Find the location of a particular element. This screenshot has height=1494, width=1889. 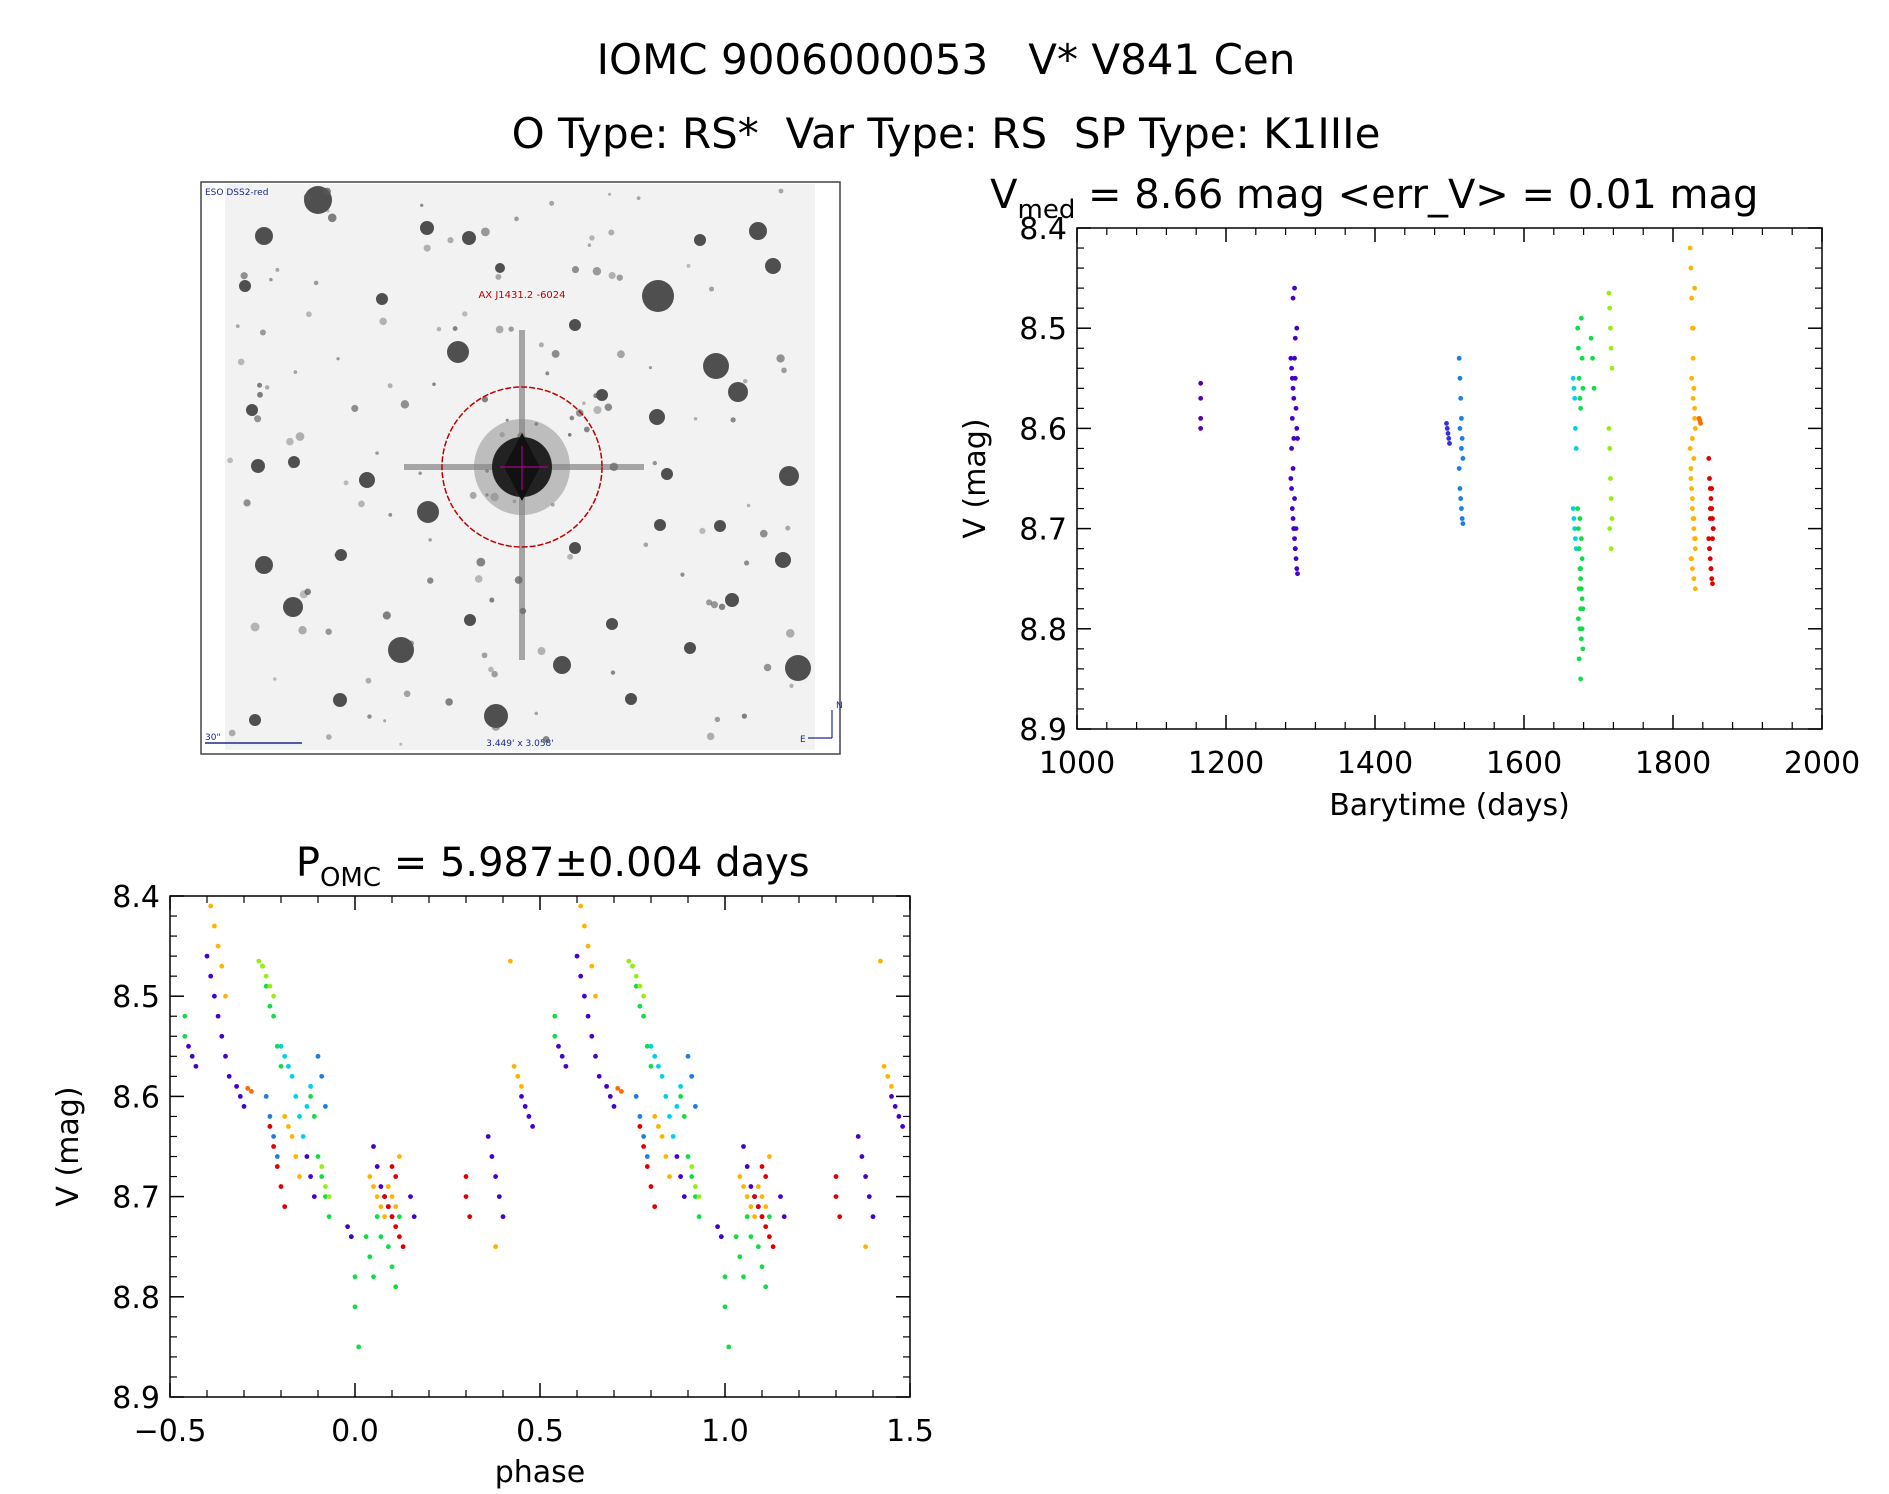

series-deep_orange is located at coordinates (434, 1089).